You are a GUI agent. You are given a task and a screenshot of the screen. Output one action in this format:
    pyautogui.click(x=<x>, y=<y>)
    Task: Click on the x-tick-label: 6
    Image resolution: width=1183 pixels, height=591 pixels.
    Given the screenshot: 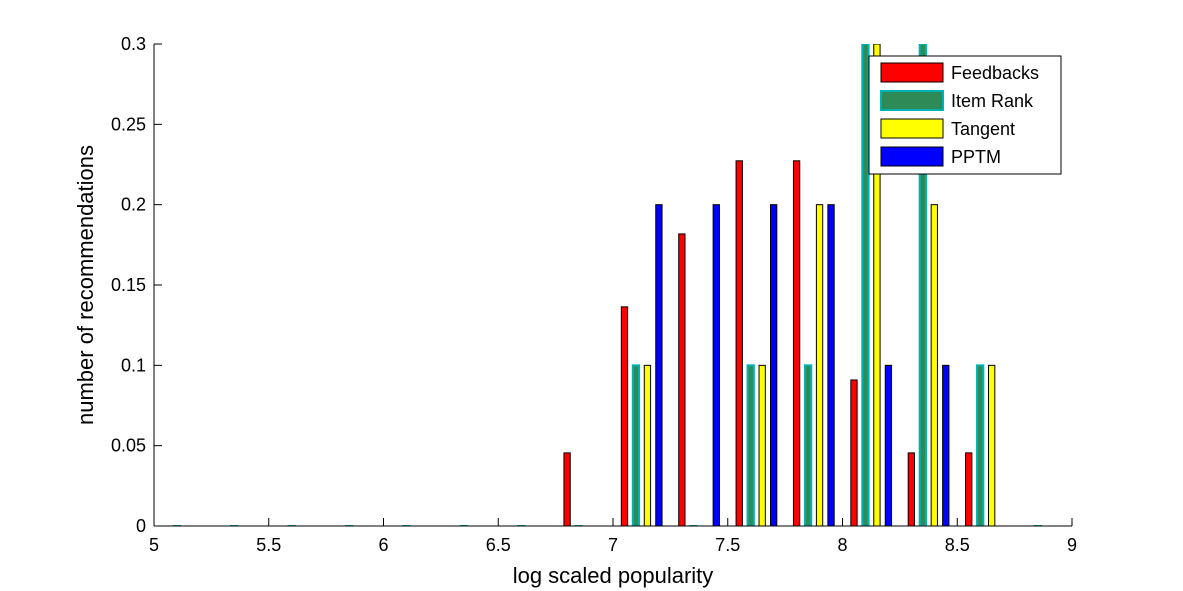 What is the action you would take?
    pyautogui.click(x=383, y=545)
    